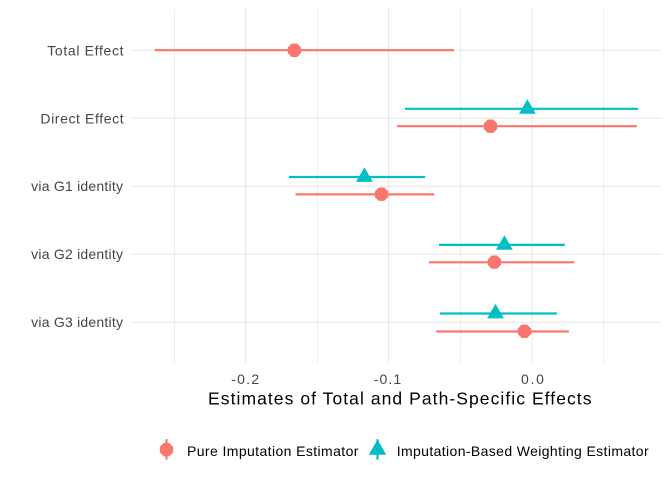 This screenshot has width=672, height=480. Describe the element at coordinates (77, 322) in the screenshot. I see `svg-text: via G3 identity` at that location.